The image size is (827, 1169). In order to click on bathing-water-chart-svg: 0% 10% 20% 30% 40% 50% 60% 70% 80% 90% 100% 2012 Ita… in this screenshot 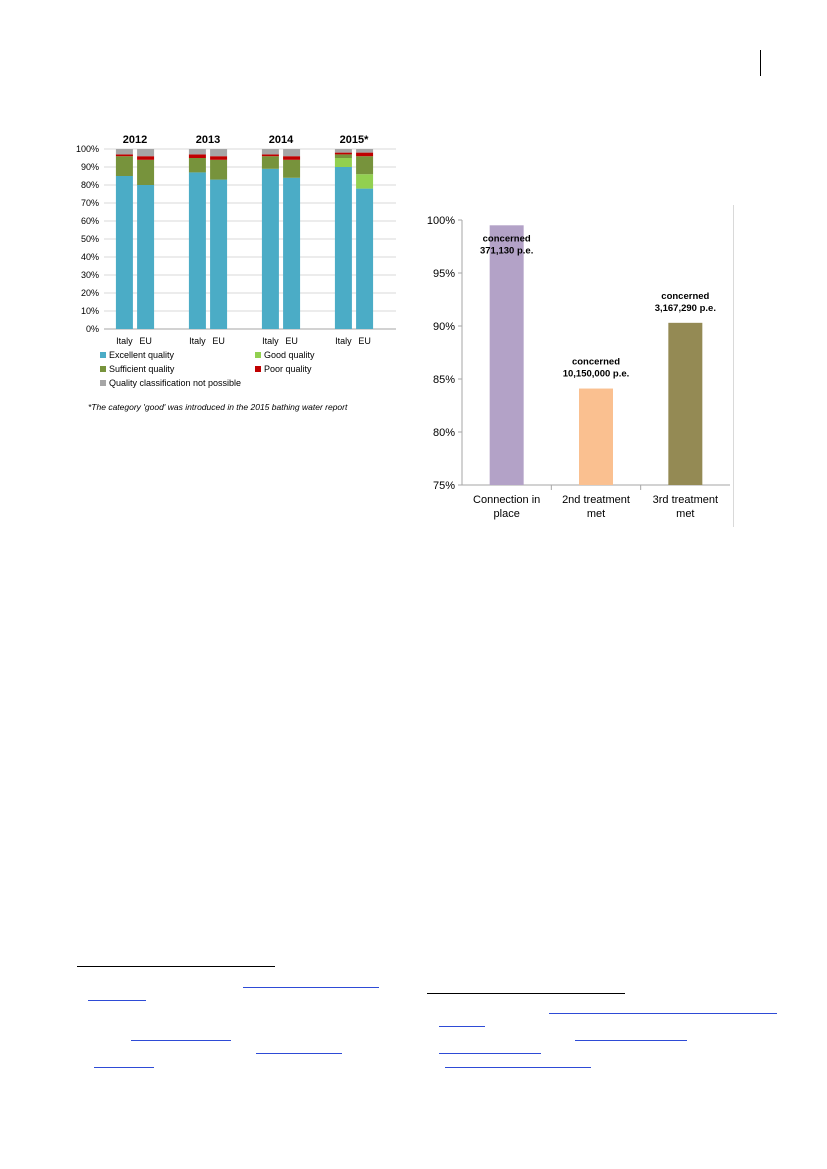, I will do `click(236, 273)`.